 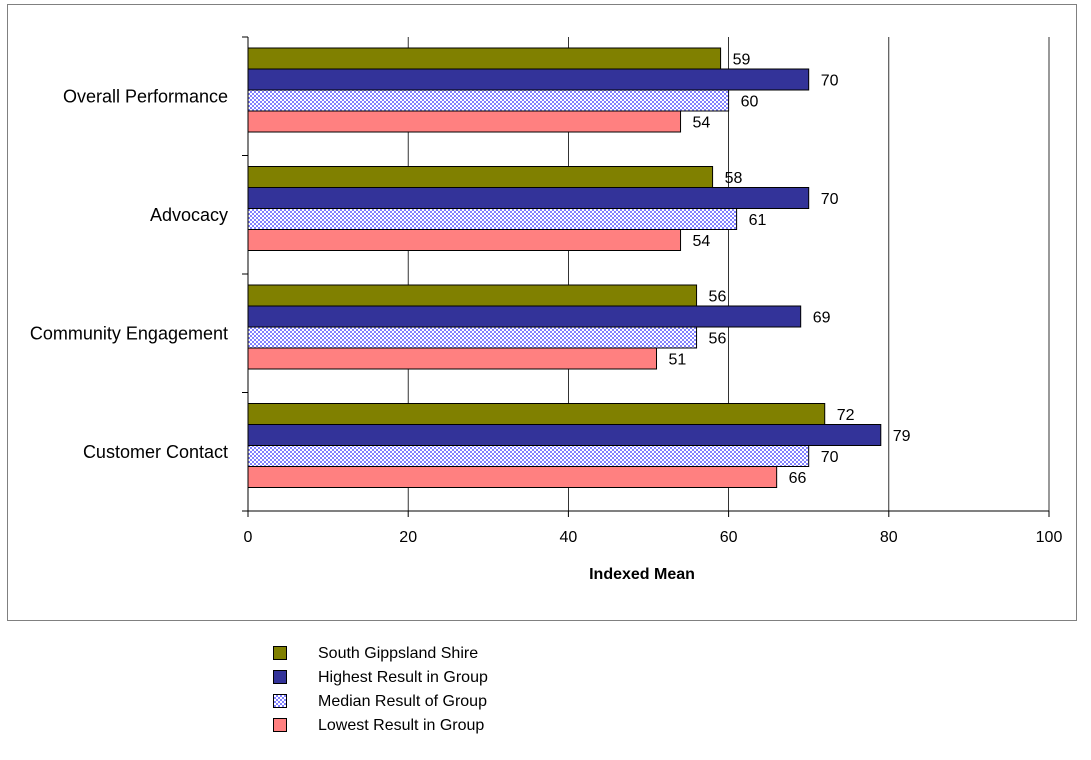 What do you see at coordinates (401, 725) in the screenshot?
I see `legend-label: Lowest Result in Group` at bounding box center [401, 725].